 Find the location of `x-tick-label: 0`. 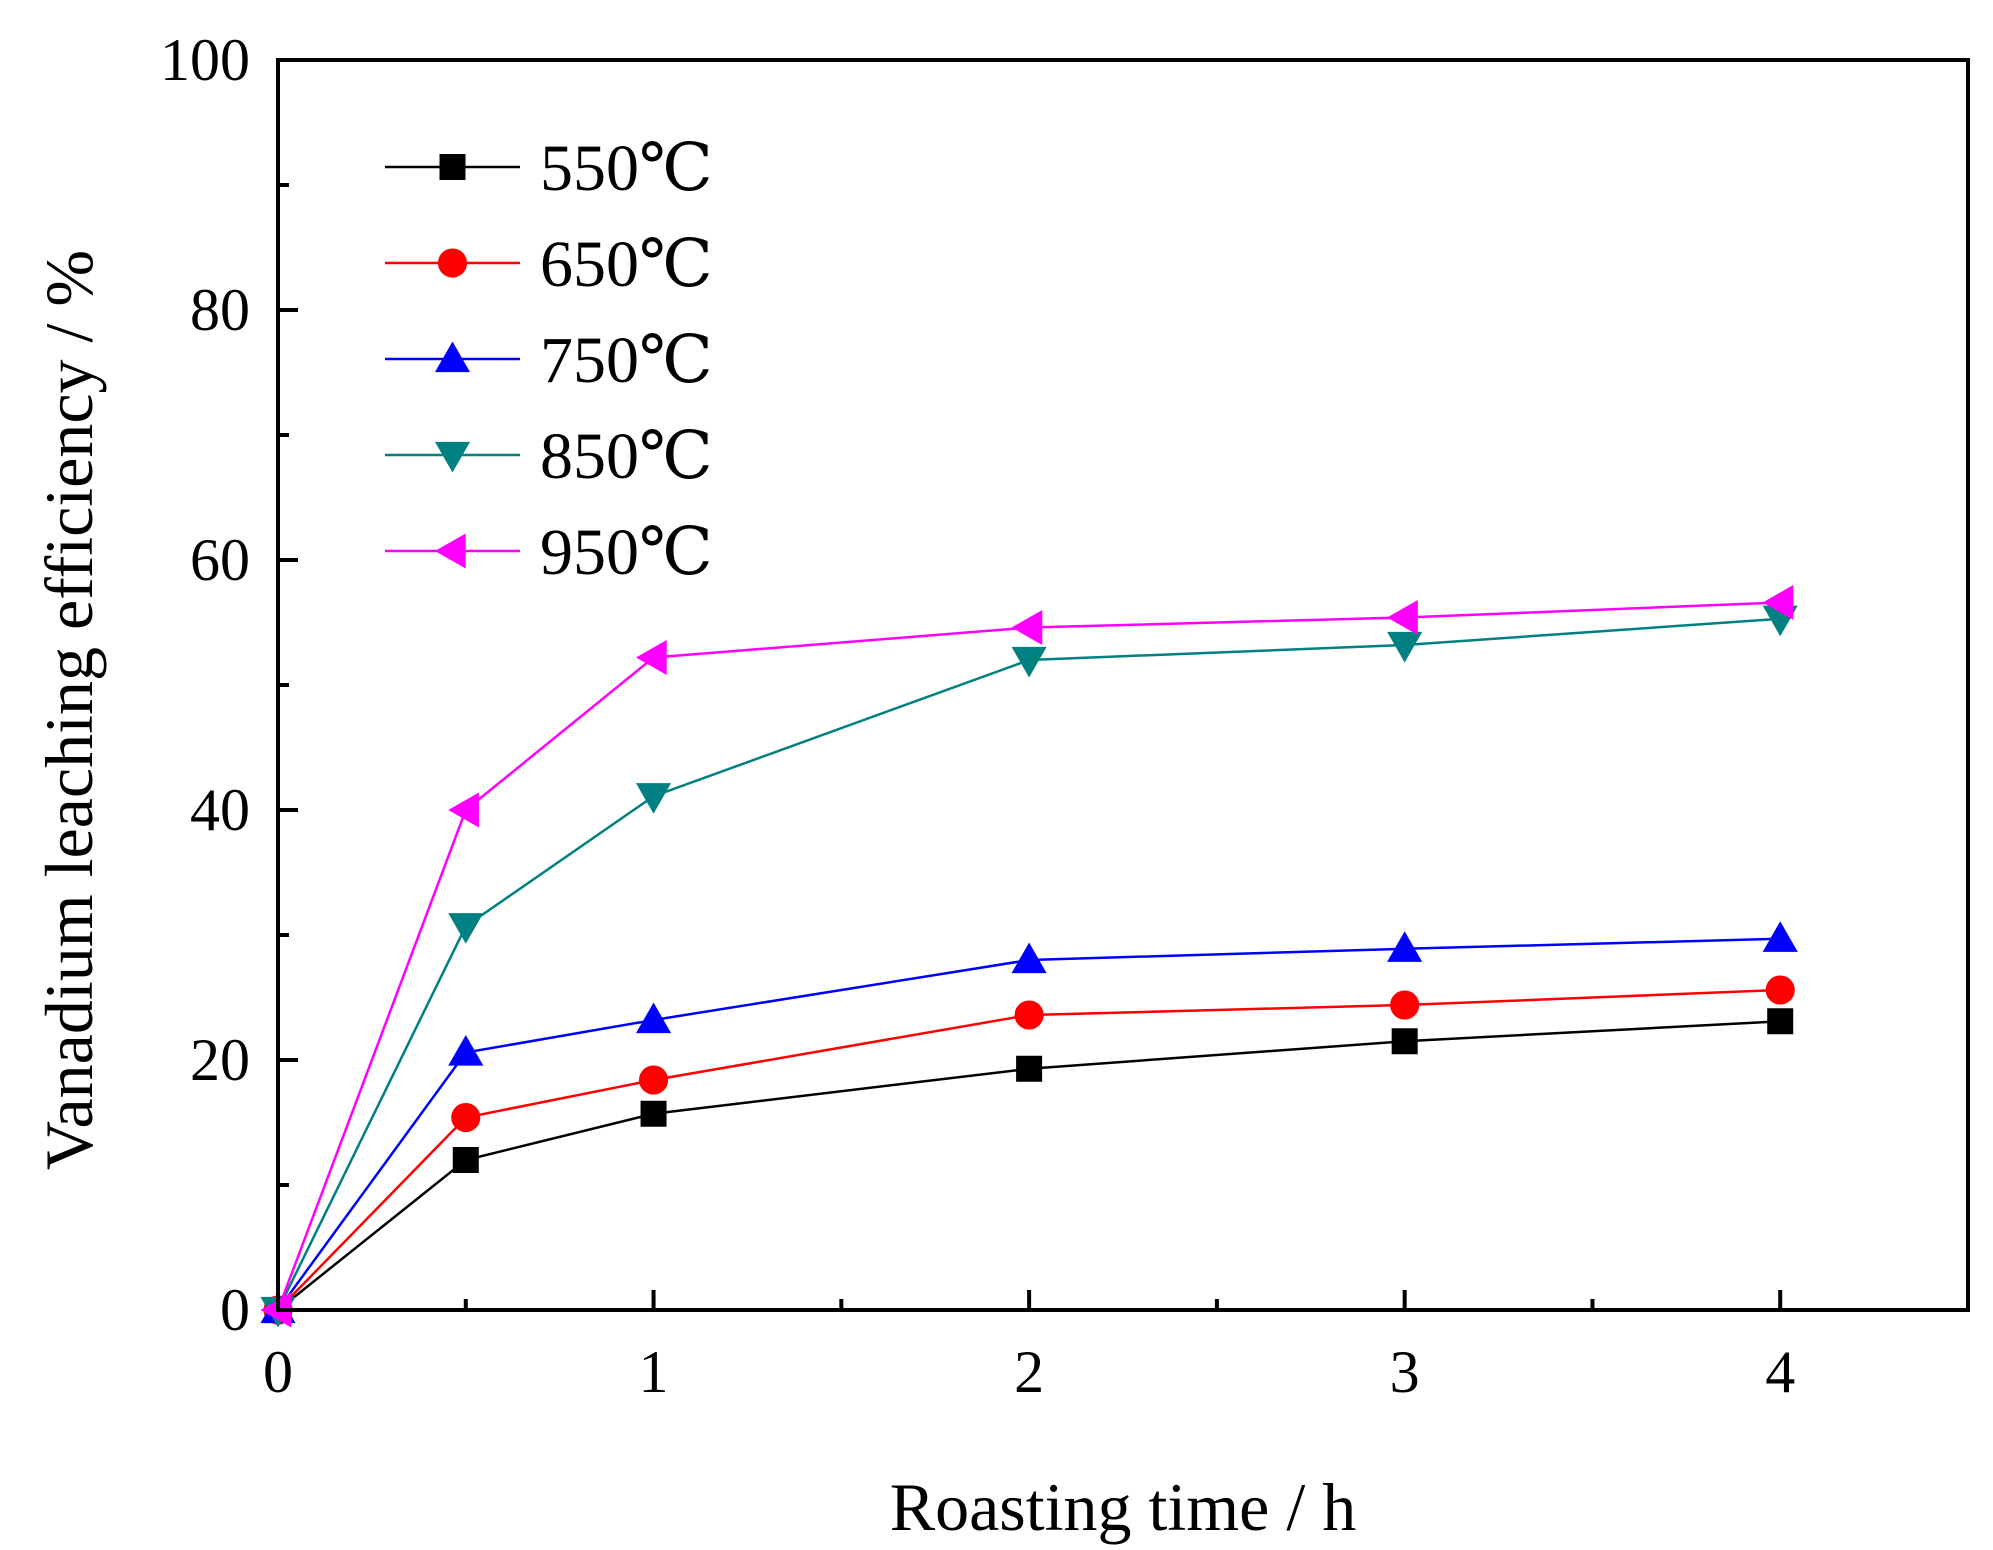

x-tick-label: 0 is located at coordinates (278, 1372).